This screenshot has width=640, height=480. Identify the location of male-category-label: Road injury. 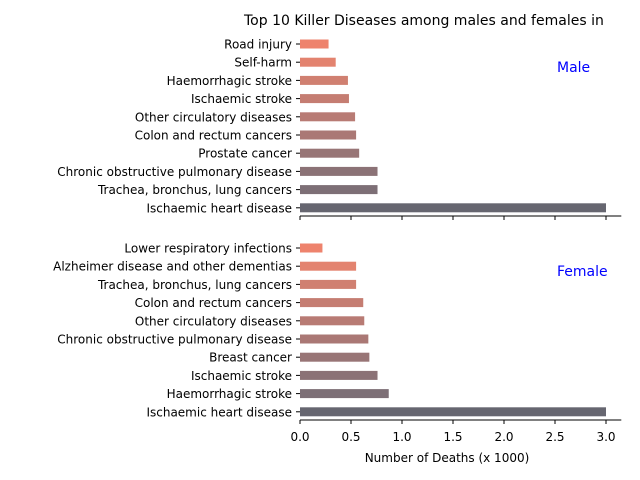
(258, 45).